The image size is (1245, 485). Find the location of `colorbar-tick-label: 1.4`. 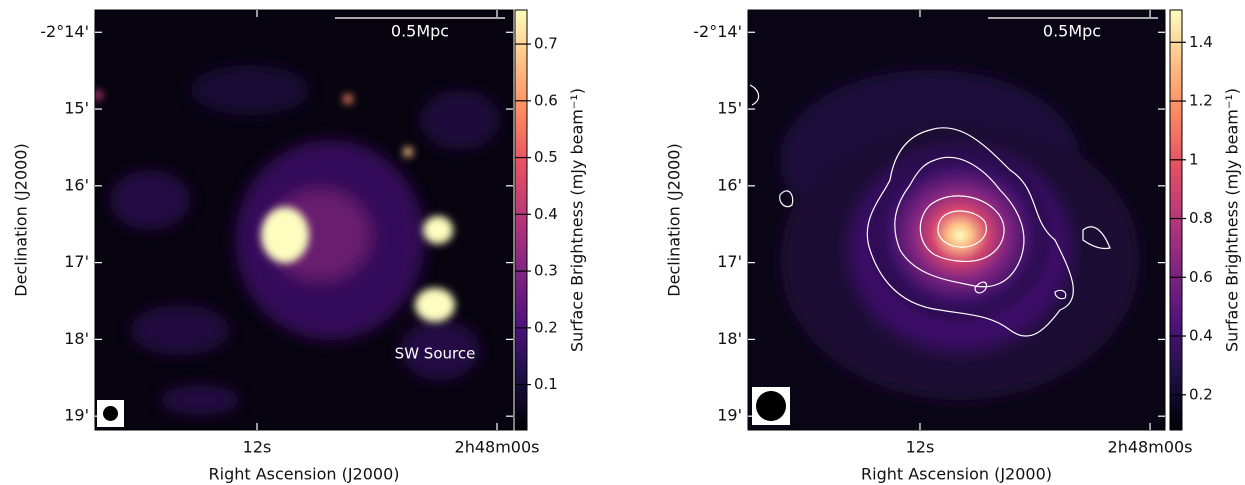

colorbar-tick-label: 1.4 is located at coordinates (1201, 42).